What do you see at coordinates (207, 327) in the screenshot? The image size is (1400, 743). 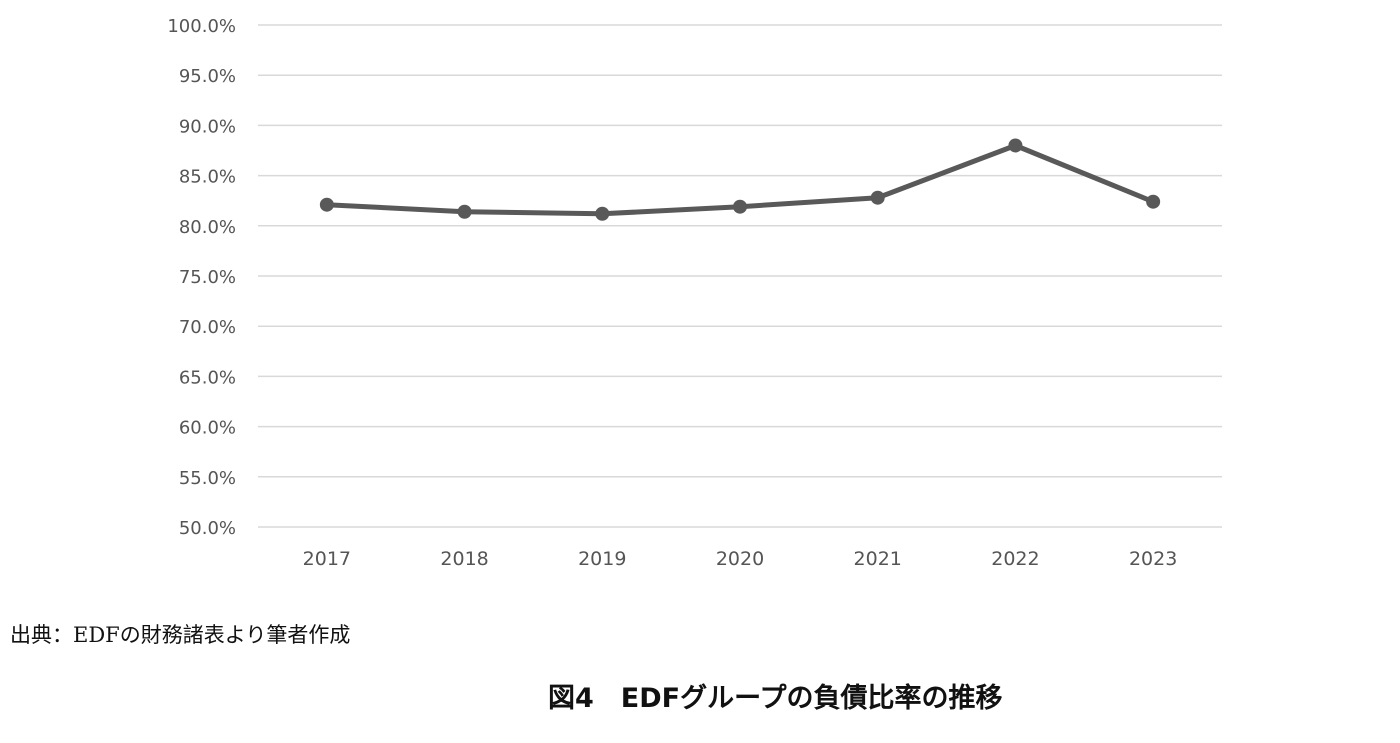 I see `y-tick-label: 70.0%` at bounding box center [207, 327].